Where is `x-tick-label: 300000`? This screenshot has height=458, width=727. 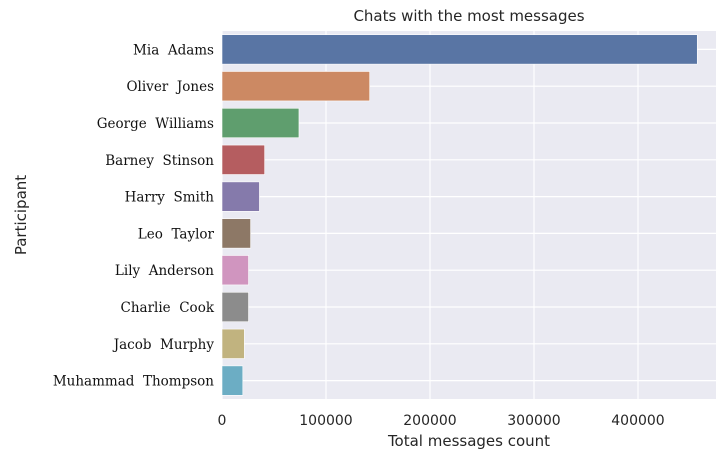
x-tick-label: 300000 is located at coordinates (533, 421).